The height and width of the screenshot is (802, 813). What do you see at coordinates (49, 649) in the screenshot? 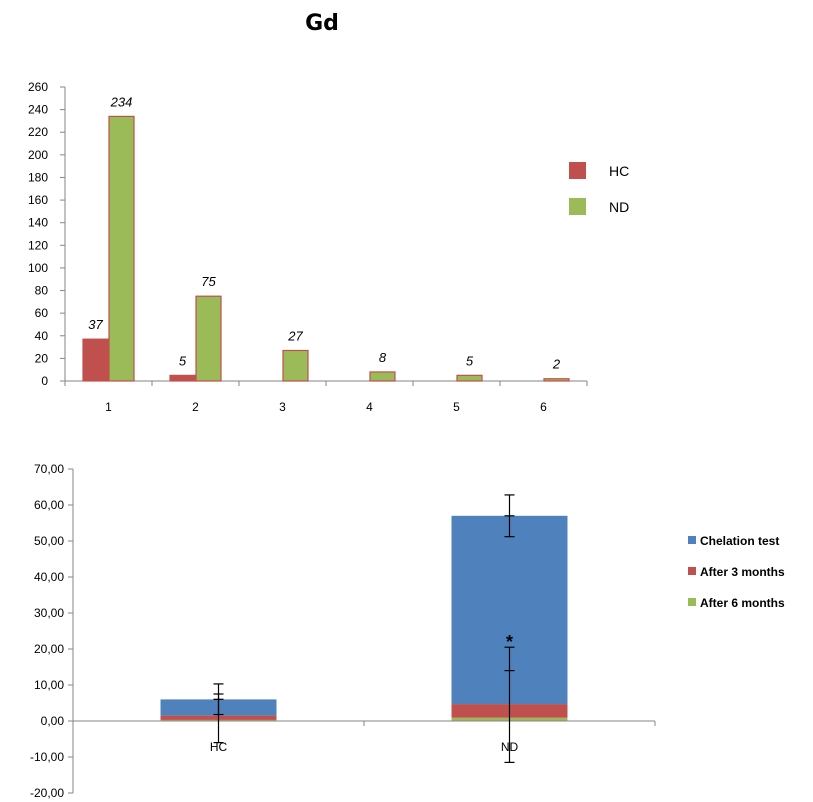
I see `y-tick-label: 20,00` at bounding box center [49, 649].